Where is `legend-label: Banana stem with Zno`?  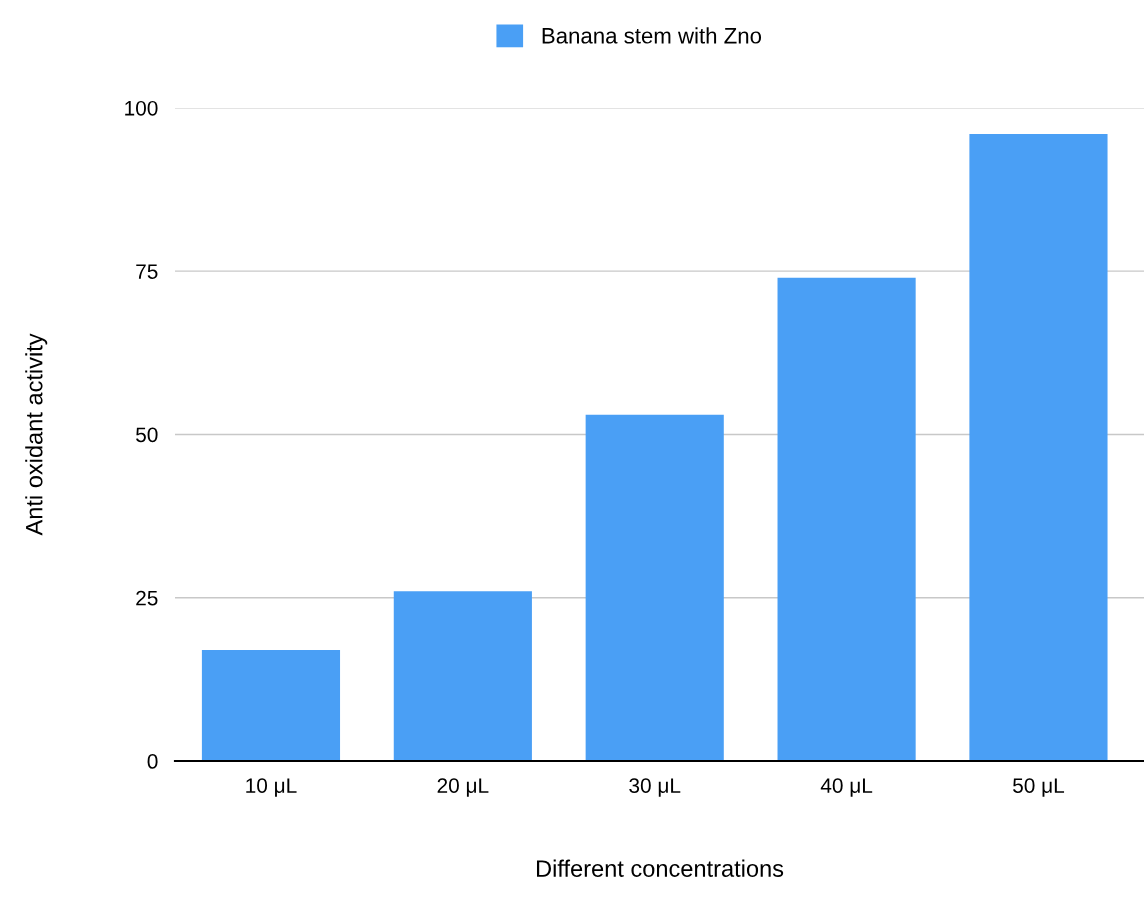 legend-label: Banana stem with Zno is located at coordinates (652, 35).